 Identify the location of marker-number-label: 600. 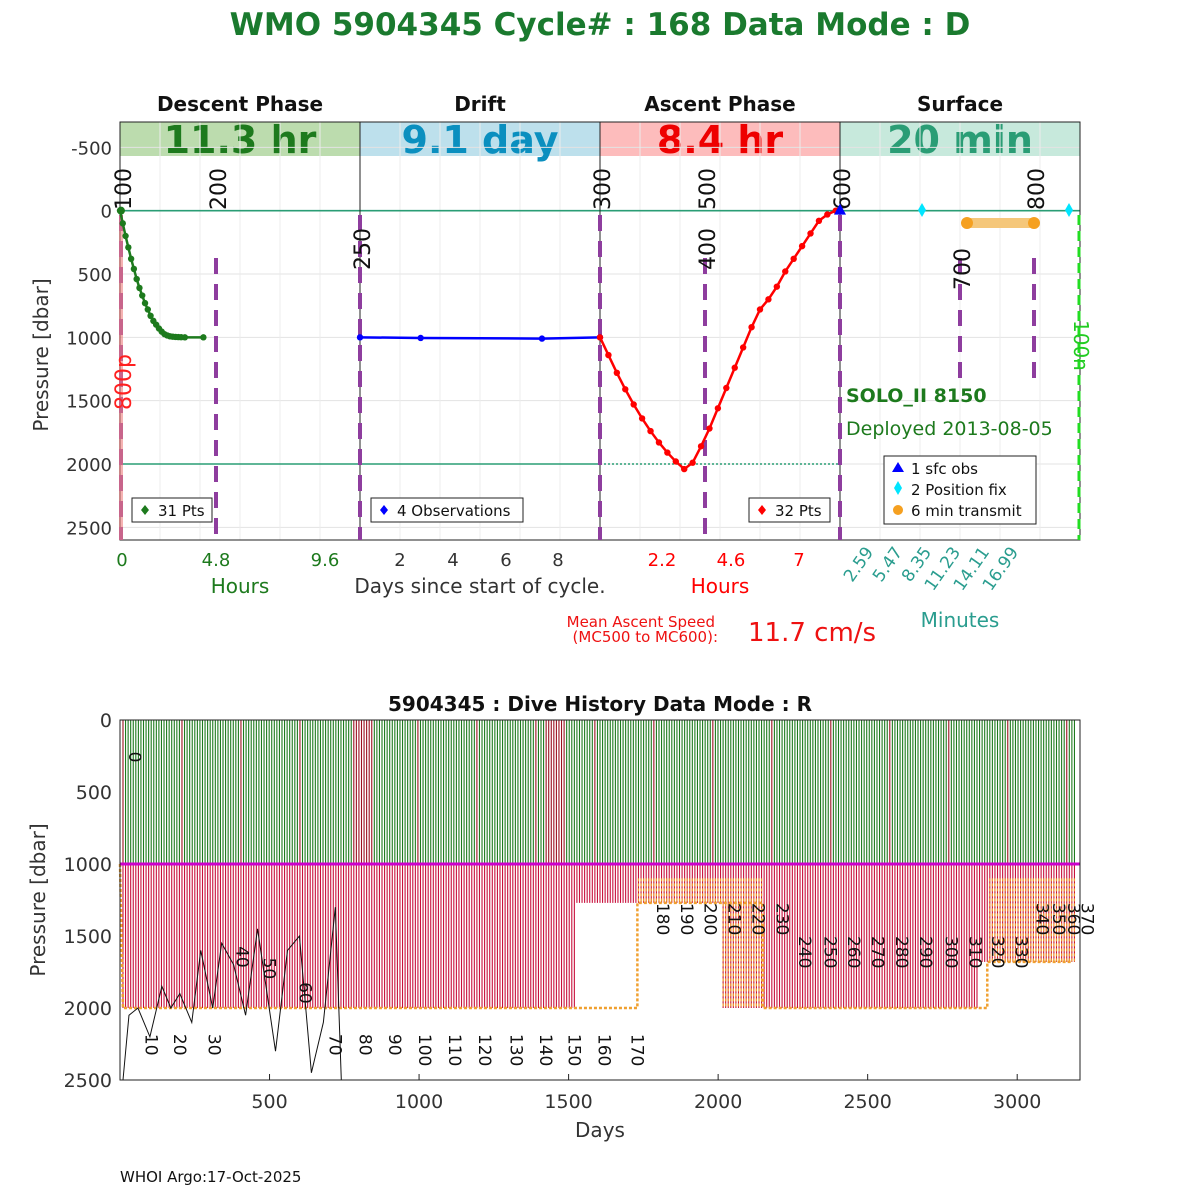
(843, 189).